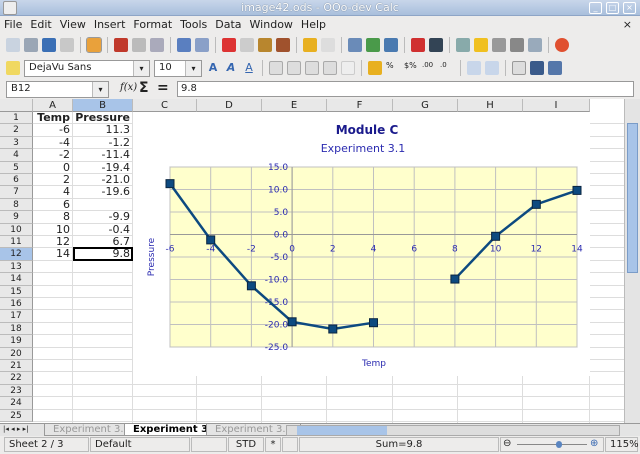 The height and width of the screenshot is (454, 640). I want to click on column-header-e: E, so click(294, 105).